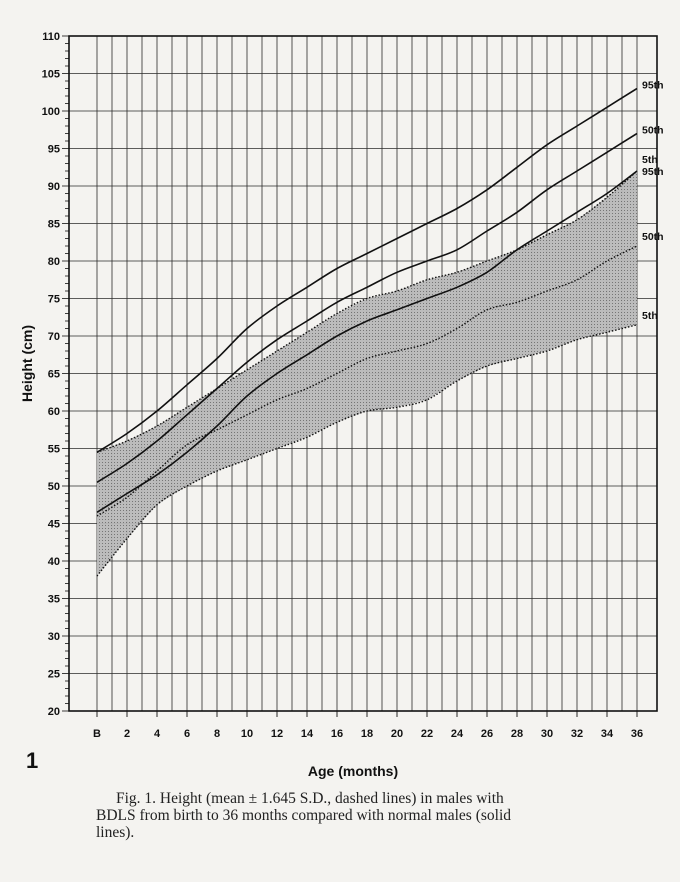 This screenshot has height=882, width=680. What do you see at coordinates (653, 172) in the screenshot?
I see `bdls-95th-series-label: 95th` at bounding box center [653, 172].